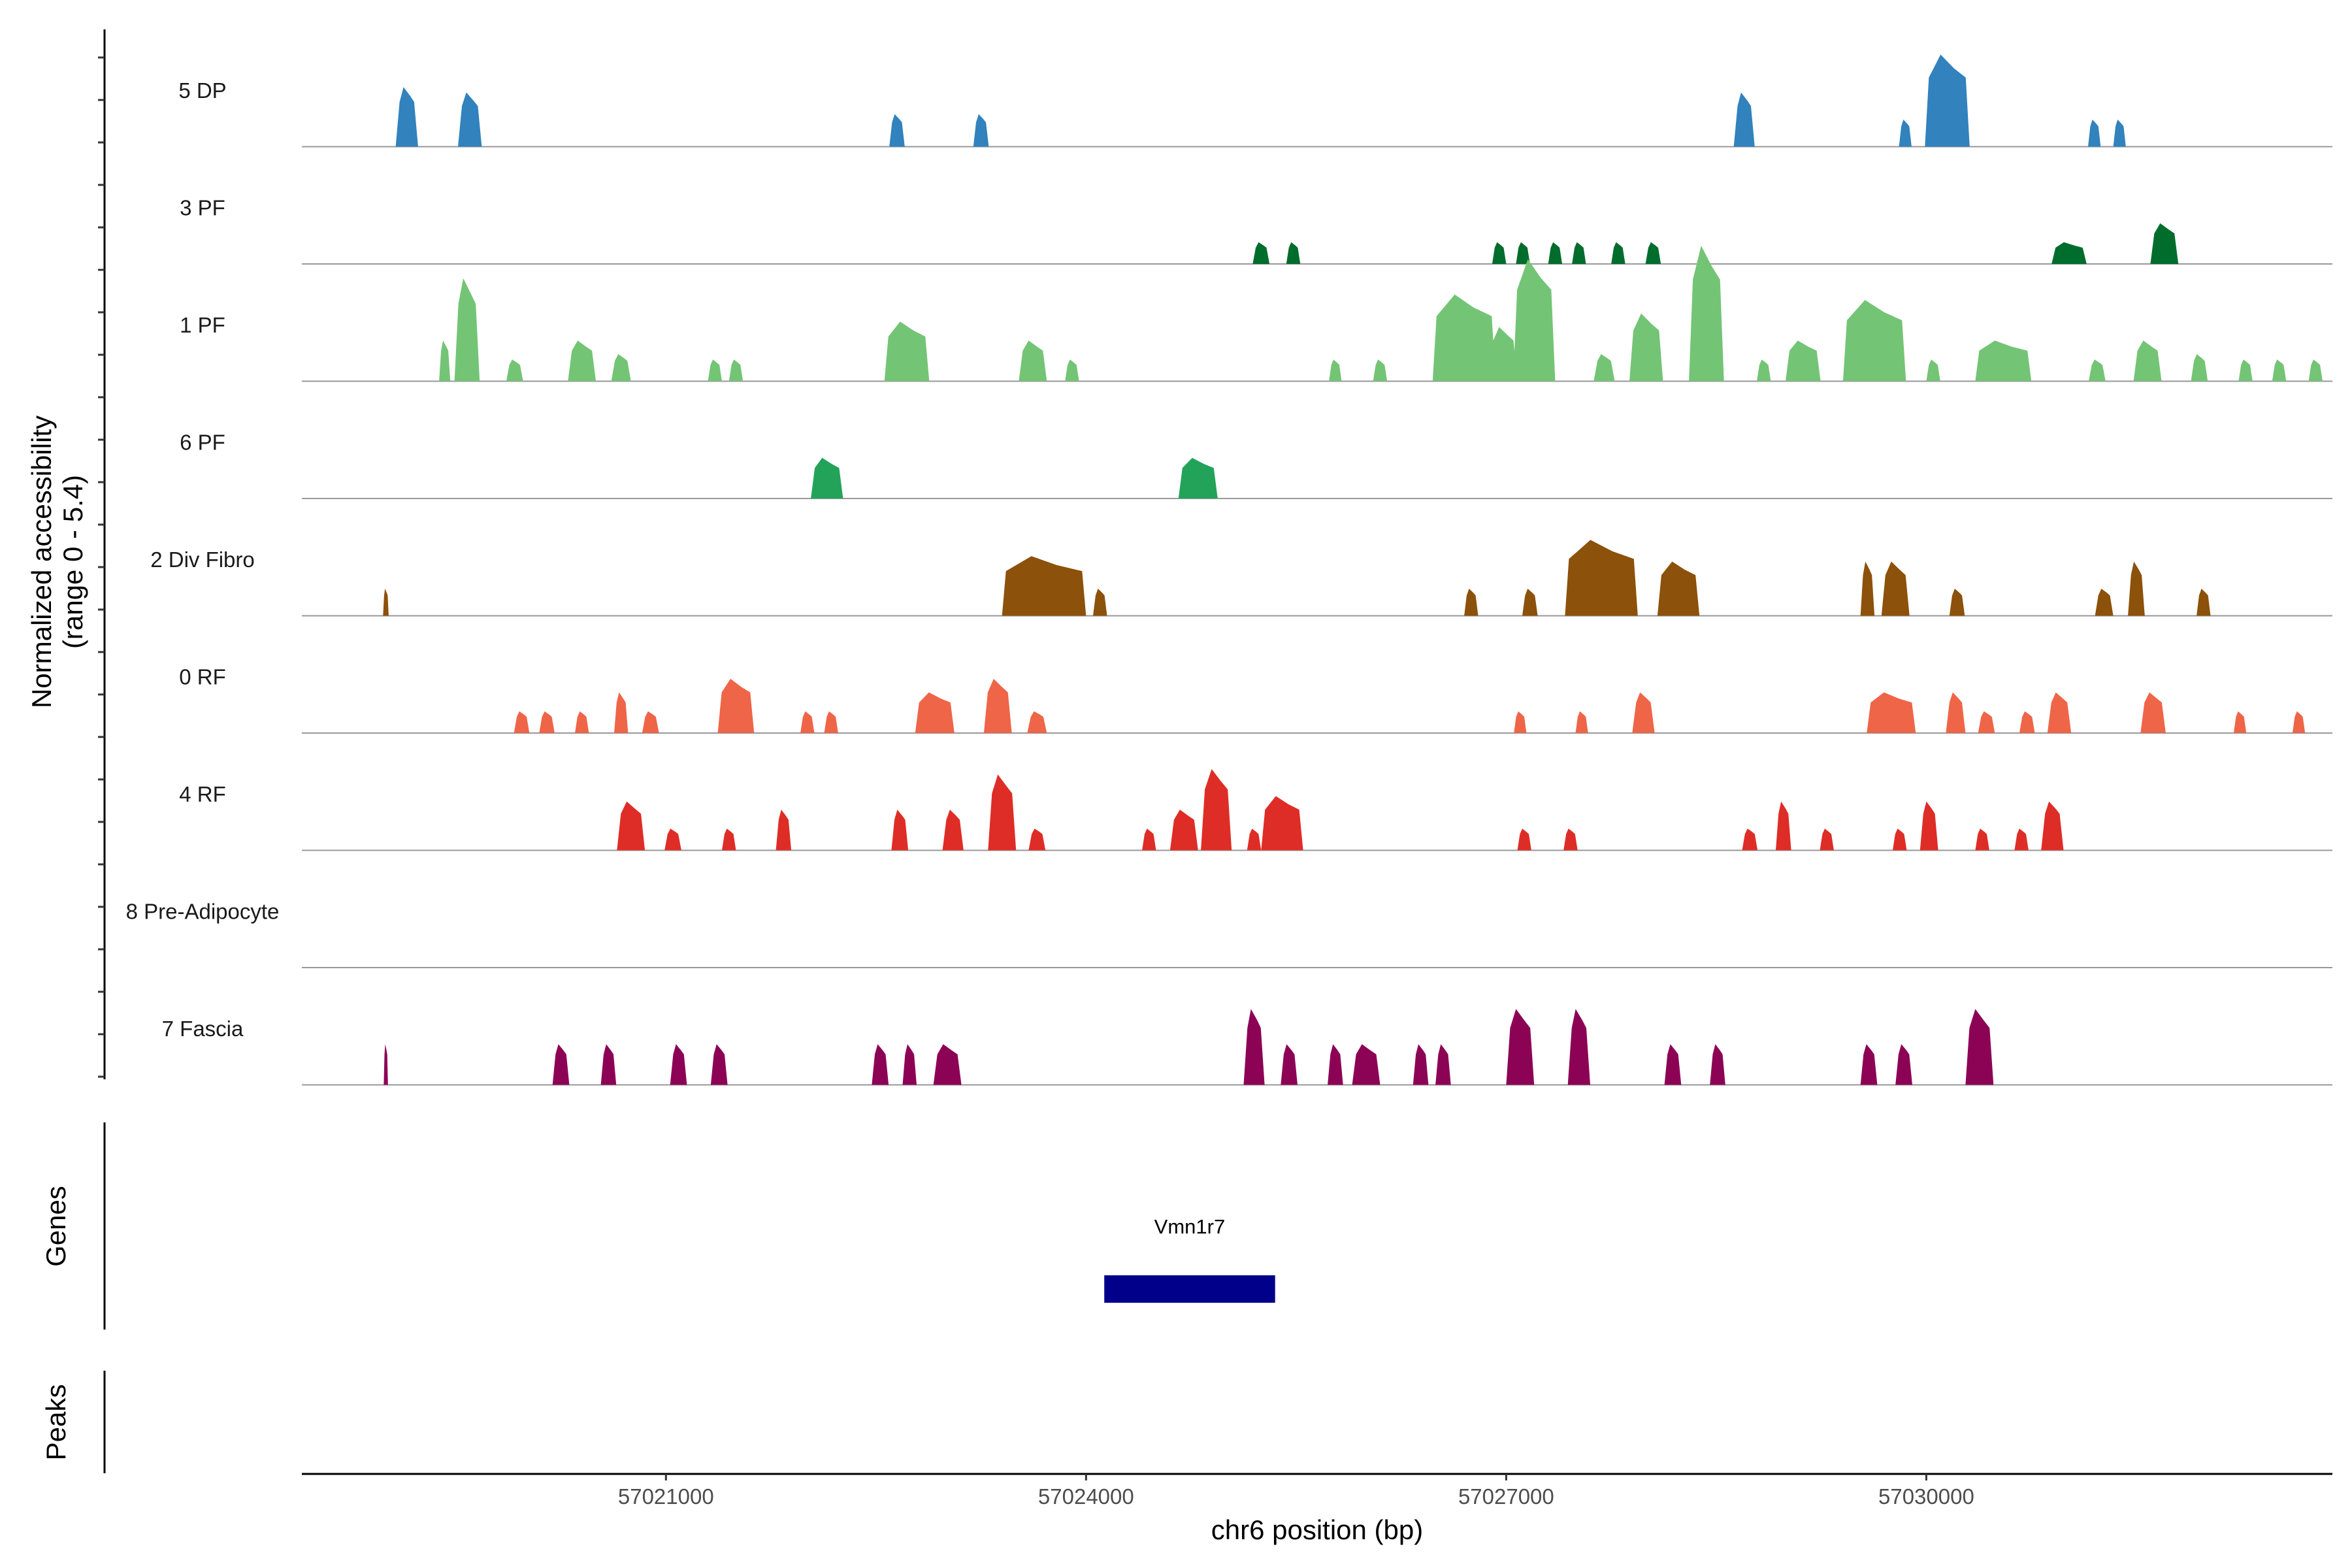  Describe the element at coordinates (202, 677) in the screenshot. I see `track-label: 0 RF` at that location.